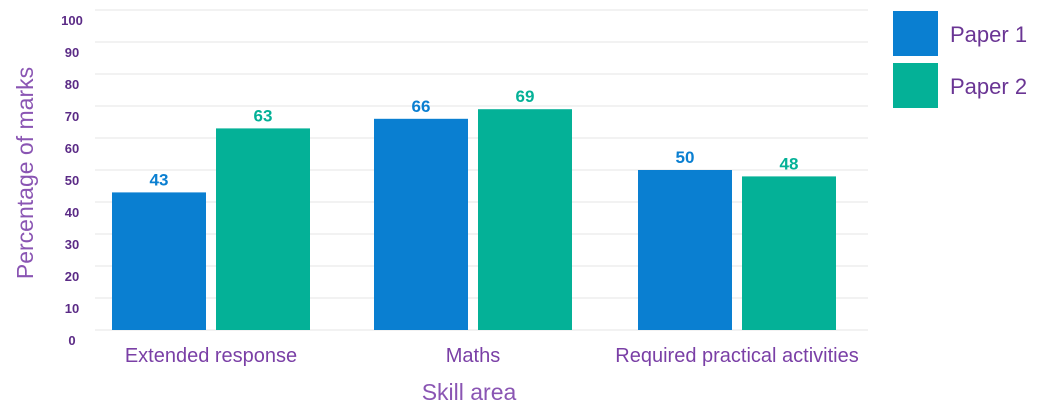 This screenshot has width=1050, height=411. I want to click on y-tick-label: 70, so click(72, 116).